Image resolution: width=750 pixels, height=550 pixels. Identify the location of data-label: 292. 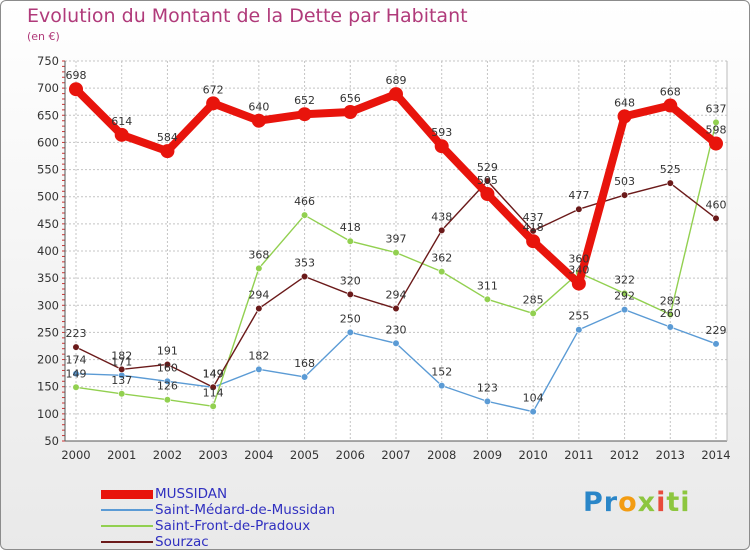
(624, 296).